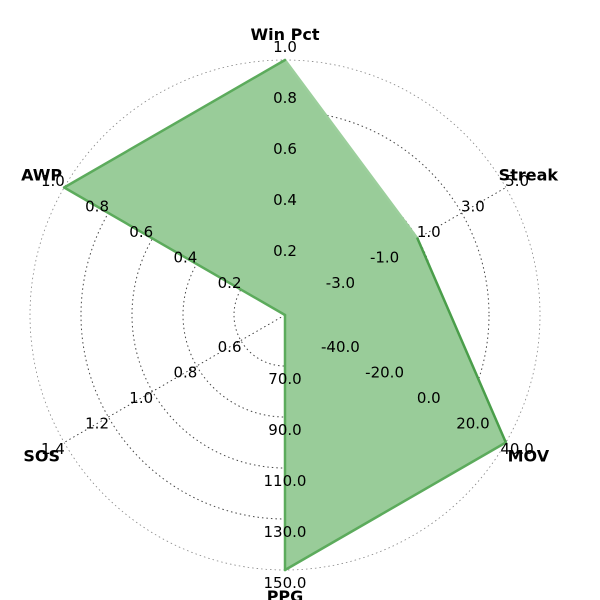 This screenshot has width=600, height=600. Describe the element at coordinates (185, 373) in the screenshot. I see `tick-label-sos: 0.8` at that location.